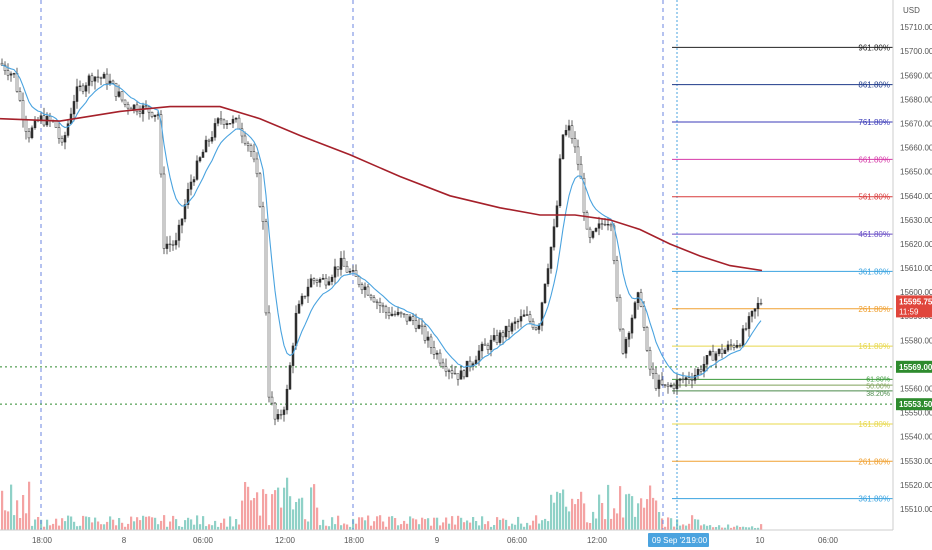 This screenshot has height=550, width=932. I want to click on price-axis, so click(912, 265).